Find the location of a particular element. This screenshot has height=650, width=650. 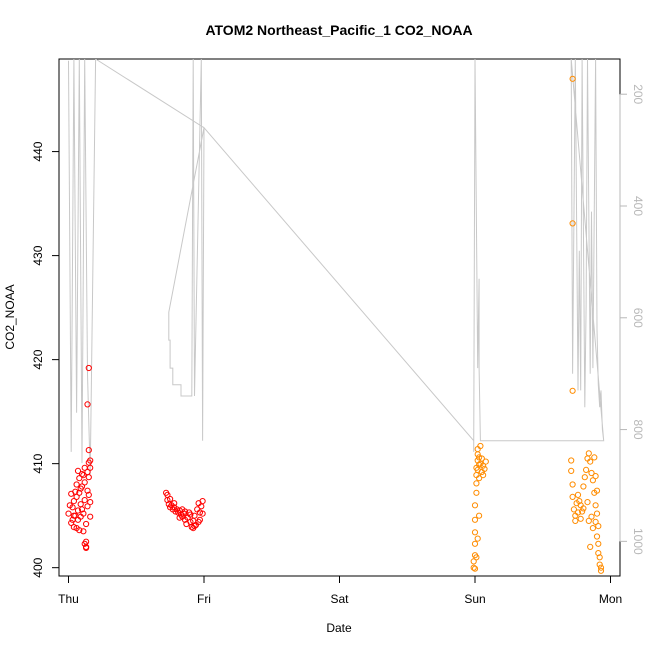

y2-tick-label: 200 is located at coordinates (638, 94).